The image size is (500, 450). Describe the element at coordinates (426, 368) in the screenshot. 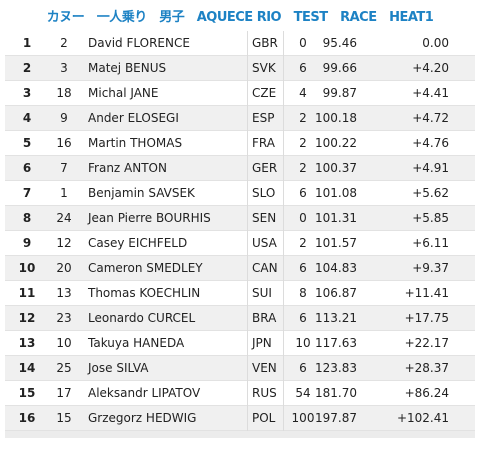

I see `time-behind: +28.37` at that location.